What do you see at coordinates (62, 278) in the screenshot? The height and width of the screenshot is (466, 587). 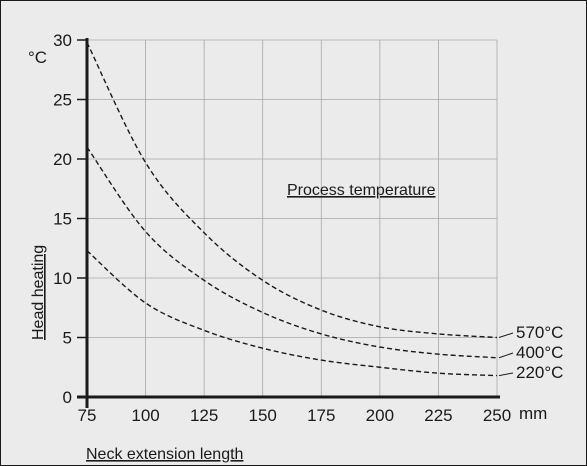 I see `y-tick-label: 10` at bounding box center [62, 278].